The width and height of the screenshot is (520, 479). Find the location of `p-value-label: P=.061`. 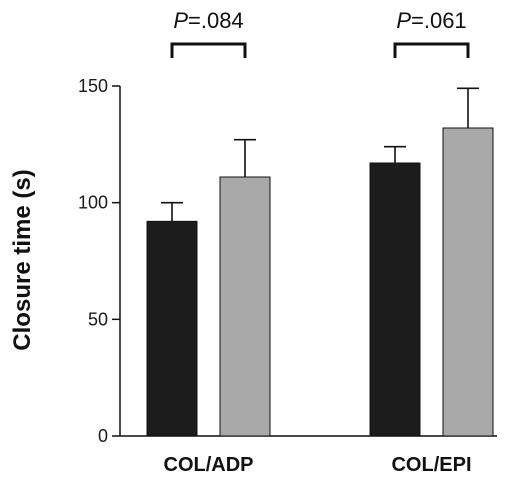

p-value-label: P=.061 is located at coordinates (431, 20).